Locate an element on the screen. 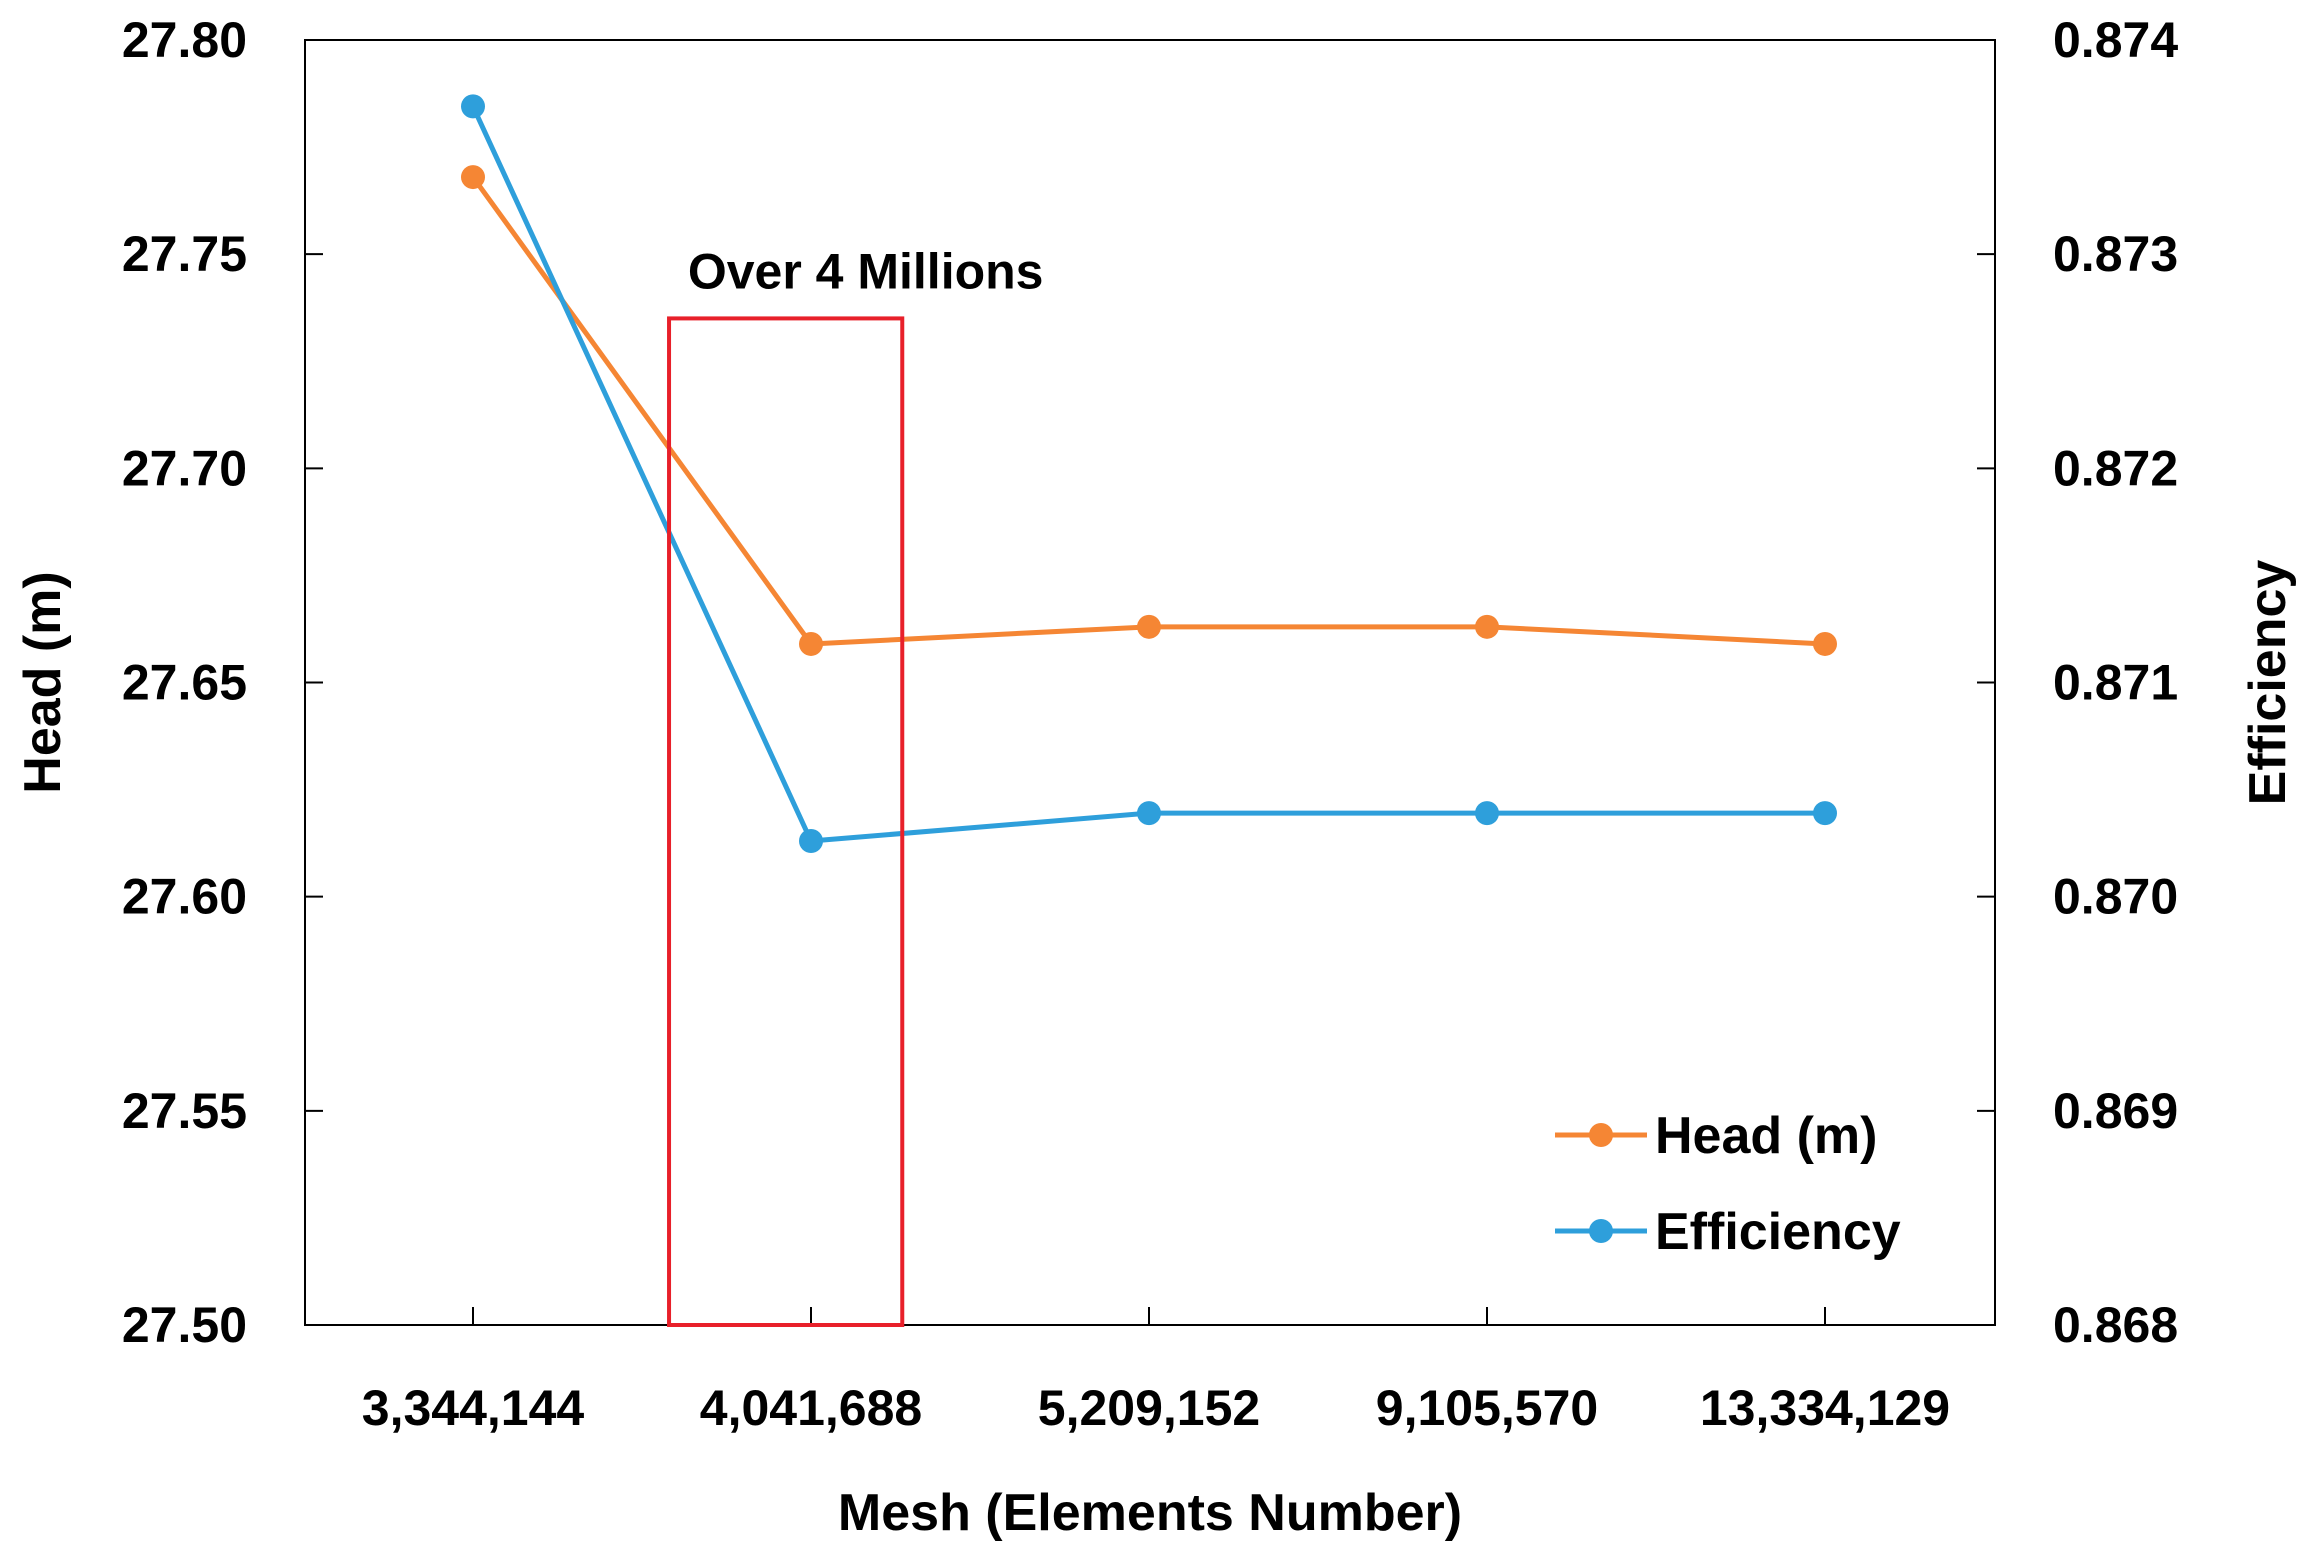 Image resolution: width=2311 pixels, height=1562 pixels. annotation-label: Over 4 Millions is located at coordinates (866, 271).